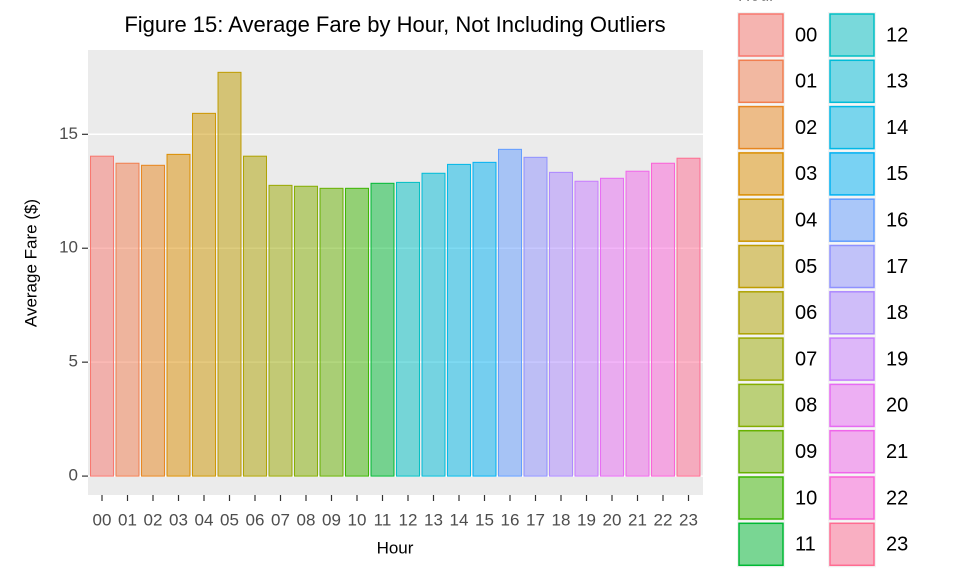 This screenshot has width=960, height=576. I want to click on legend-label: 07, so click(806, 359).